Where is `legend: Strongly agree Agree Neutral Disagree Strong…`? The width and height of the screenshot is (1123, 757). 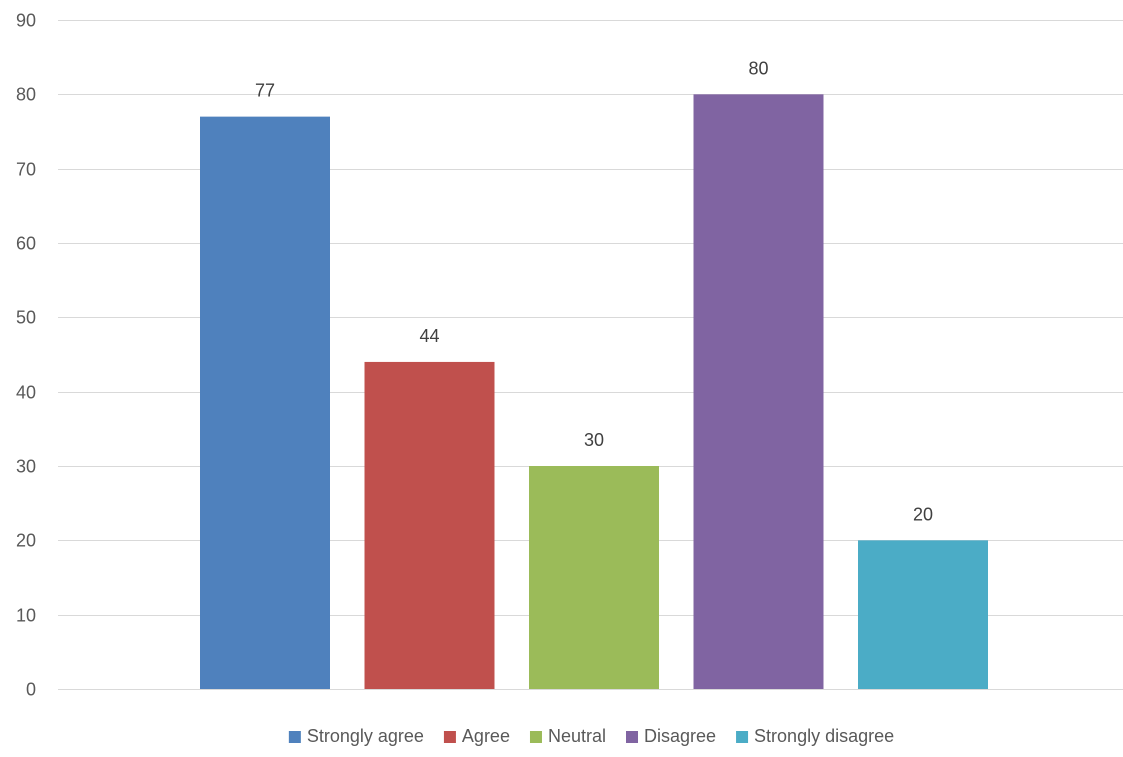 legend: Strongly agree Agree Neutral Disagree Strong… is located at coordinates (591, 736).